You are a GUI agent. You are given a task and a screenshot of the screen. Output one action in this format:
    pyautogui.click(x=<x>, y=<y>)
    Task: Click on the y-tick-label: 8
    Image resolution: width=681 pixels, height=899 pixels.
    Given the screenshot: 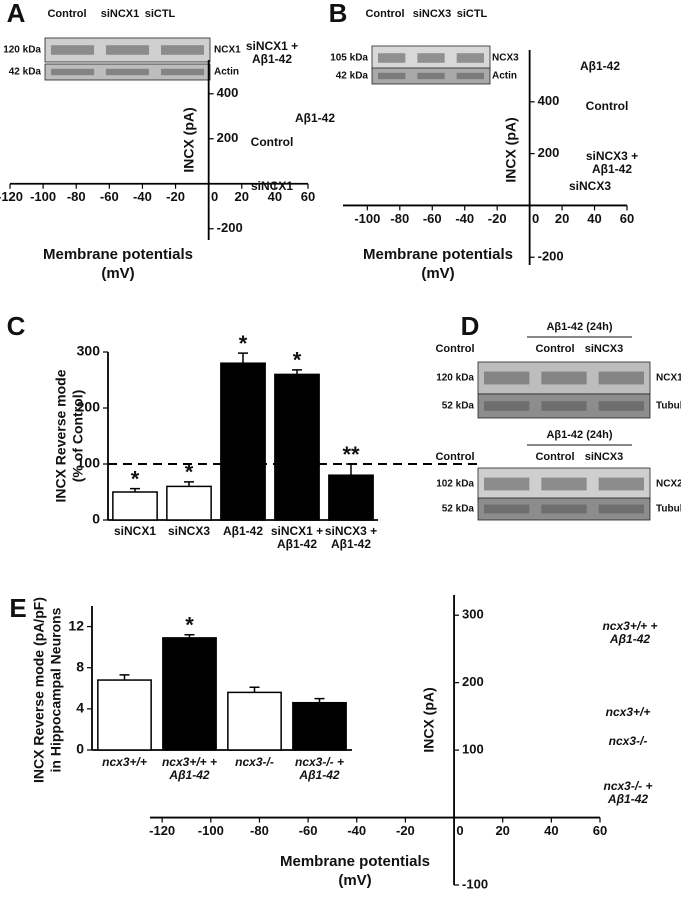 What is the action you would take?
    pyautogui.click(x=80, y=666)
    